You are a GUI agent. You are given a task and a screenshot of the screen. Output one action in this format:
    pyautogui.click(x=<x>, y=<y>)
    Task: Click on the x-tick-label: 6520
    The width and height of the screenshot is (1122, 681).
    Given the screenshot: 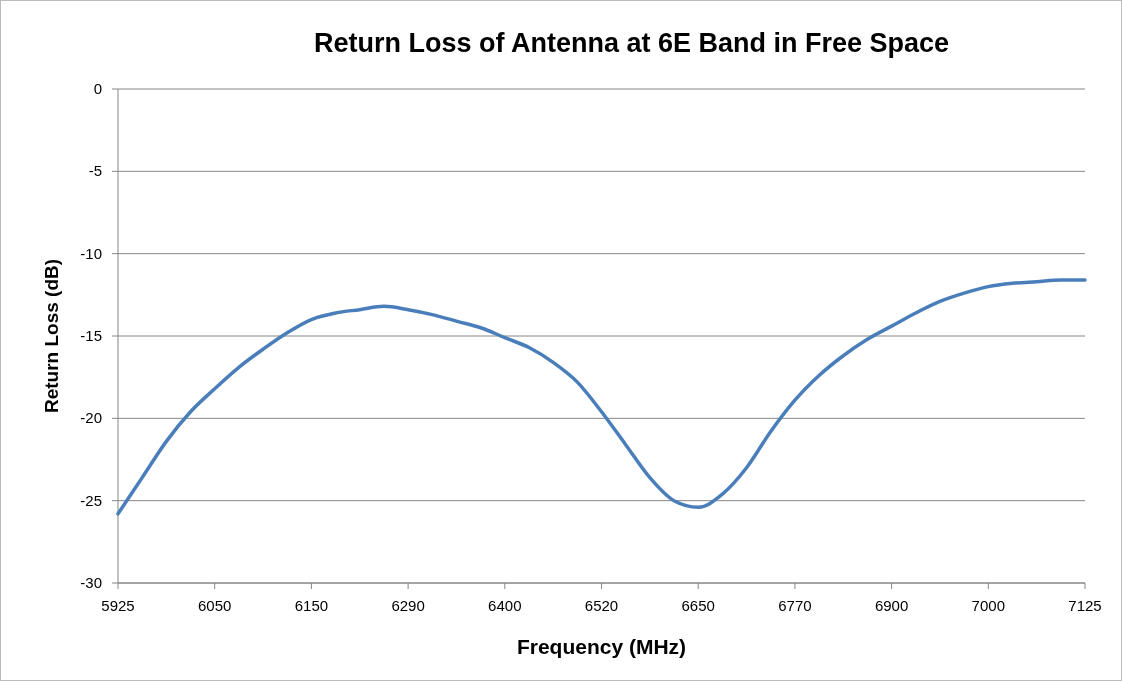 What is the action you would take?
    pyautogui.click(x=601, y=605)
    